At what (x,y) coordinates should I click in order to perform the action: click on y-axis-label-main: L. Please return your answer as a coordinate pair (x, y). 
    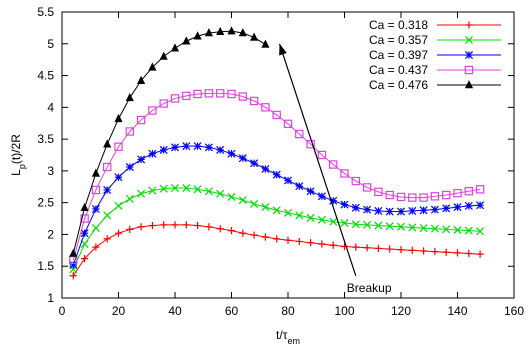
    Looking at the image, I should click on (16, 172).